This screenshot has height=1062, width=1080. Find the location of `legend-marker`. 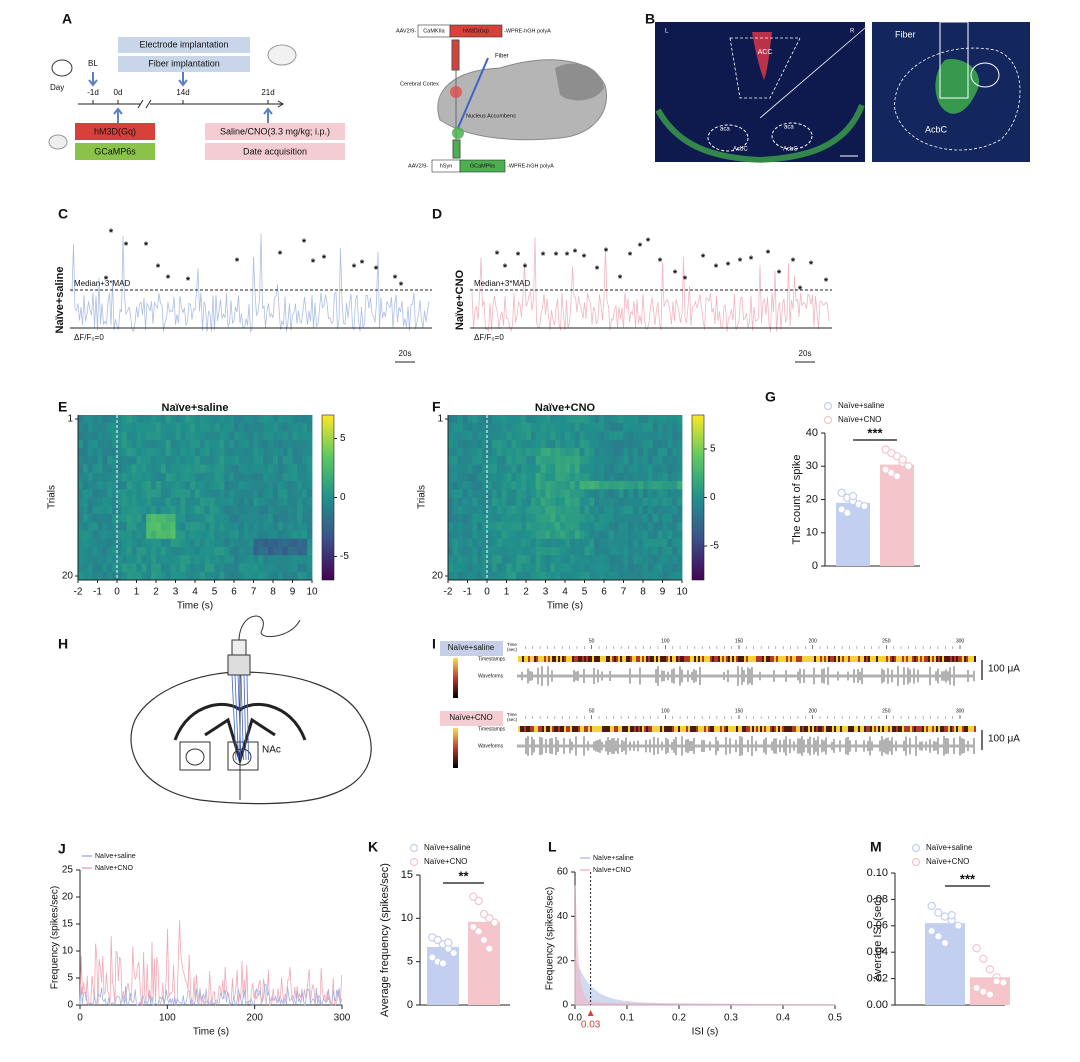

legend-marker is located at coordinates (828, 406).